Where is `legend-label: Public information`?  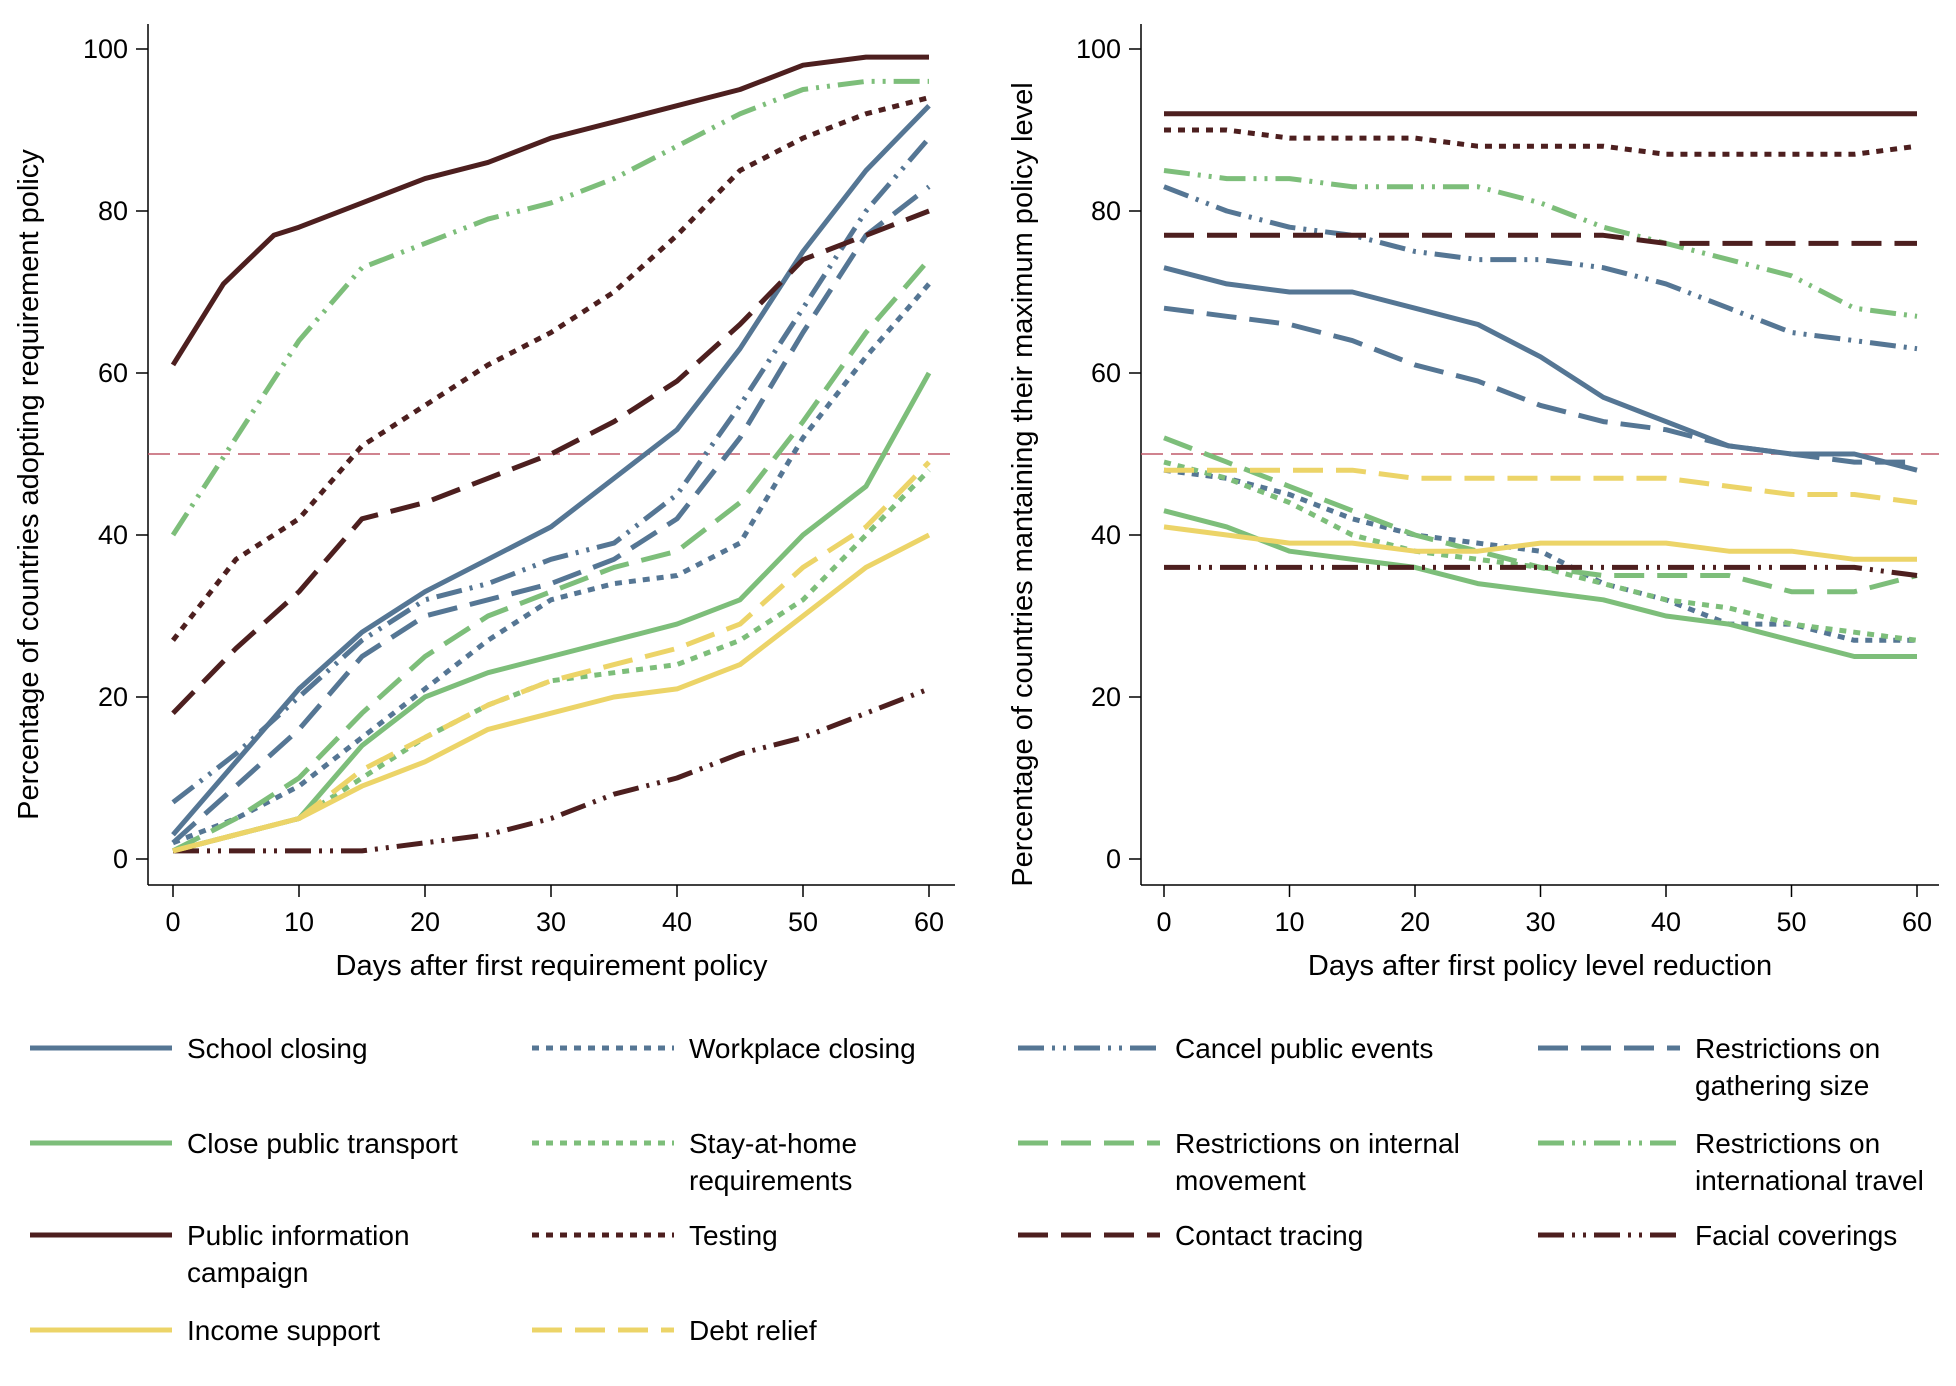 legend-label: Public information is located at coordinates (298, 1235).